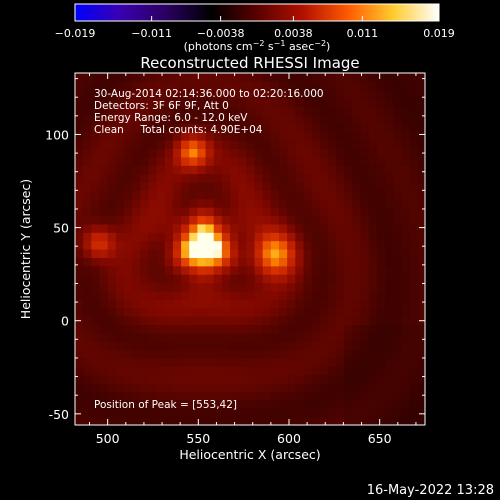  I want to click on annotation-detectors: Detectors: 3F 6F 9F, Att 0, so click(161, 106).